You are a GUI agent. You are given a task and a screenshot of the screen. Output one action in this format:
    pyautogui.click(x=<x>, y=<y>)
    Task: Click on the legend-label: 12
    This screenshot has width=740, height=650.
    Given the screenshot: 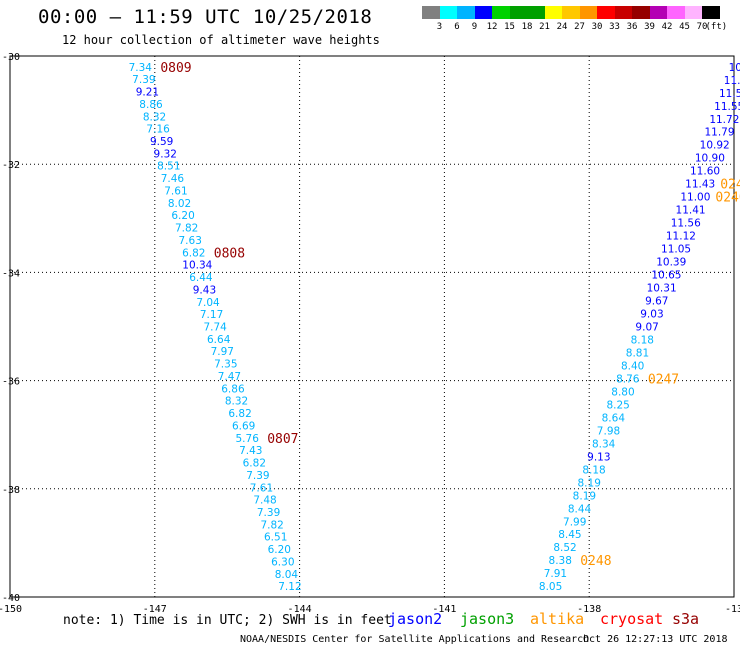 What is the action you would take?
    pyautogui.click(x=492, y=27)
    